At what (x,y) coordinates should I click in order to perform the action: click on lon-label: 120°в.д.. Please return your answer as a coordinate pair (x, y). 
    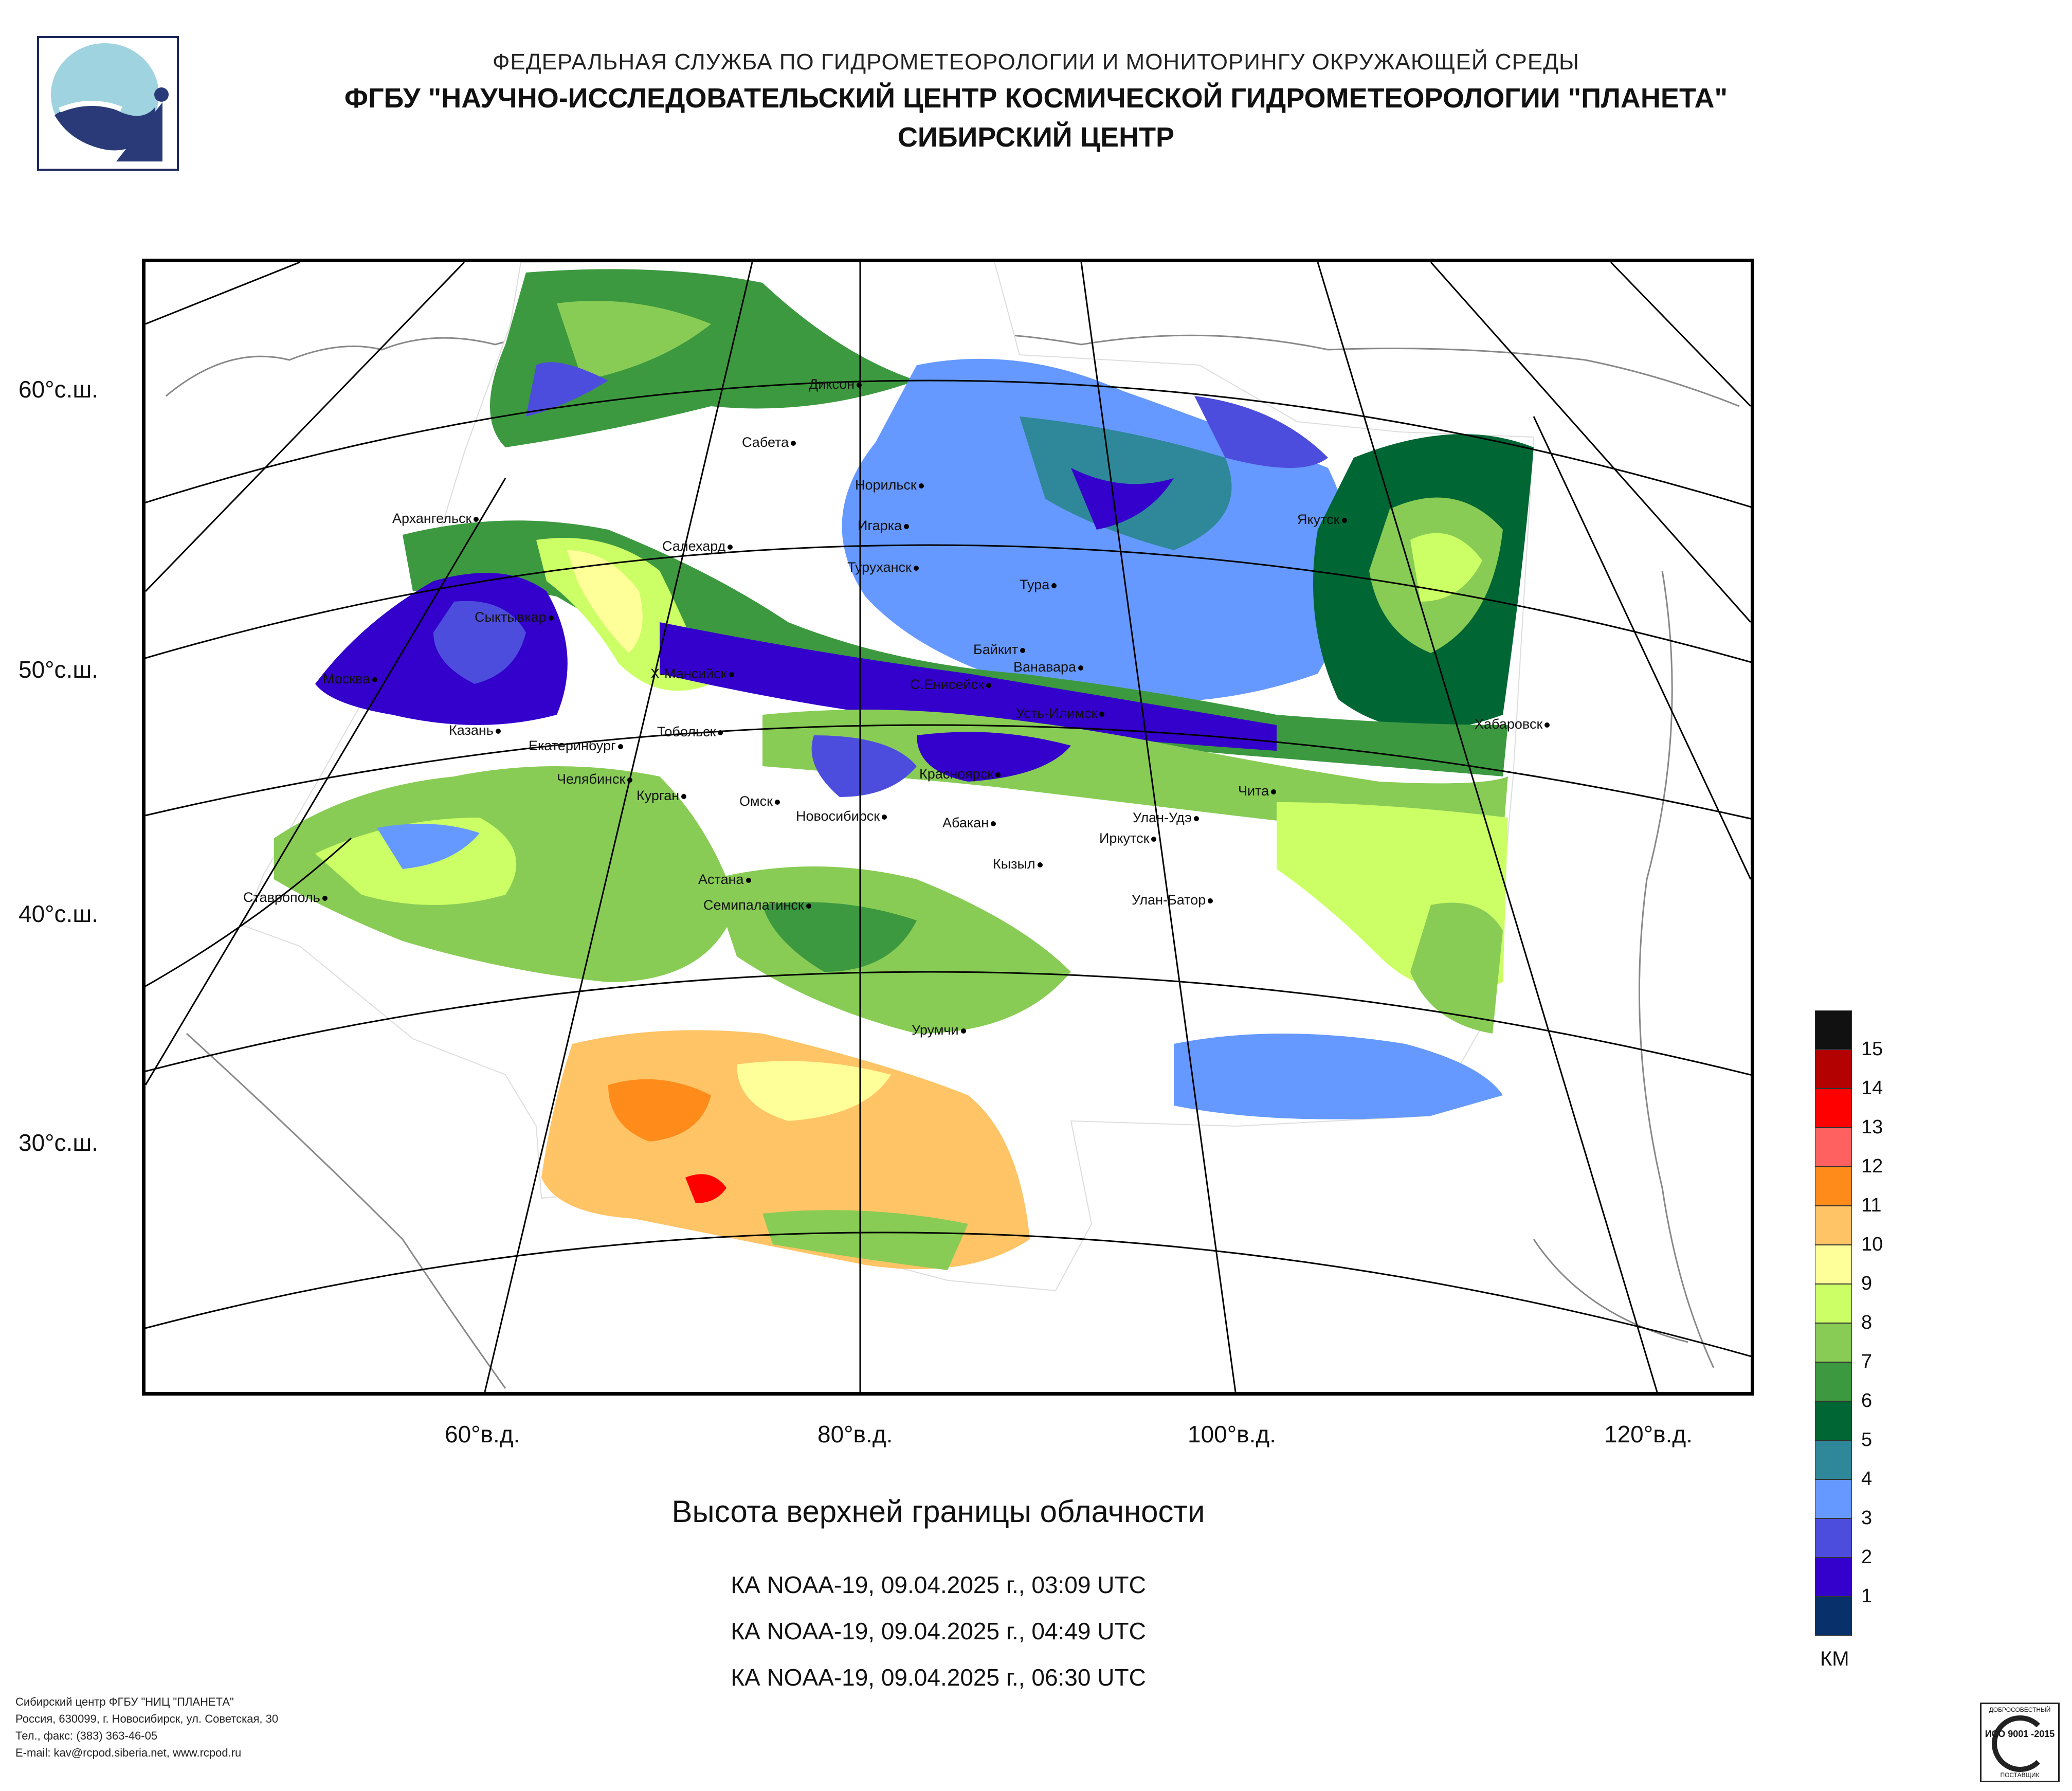
    Looking at the image, I should click on (1648, 1434).